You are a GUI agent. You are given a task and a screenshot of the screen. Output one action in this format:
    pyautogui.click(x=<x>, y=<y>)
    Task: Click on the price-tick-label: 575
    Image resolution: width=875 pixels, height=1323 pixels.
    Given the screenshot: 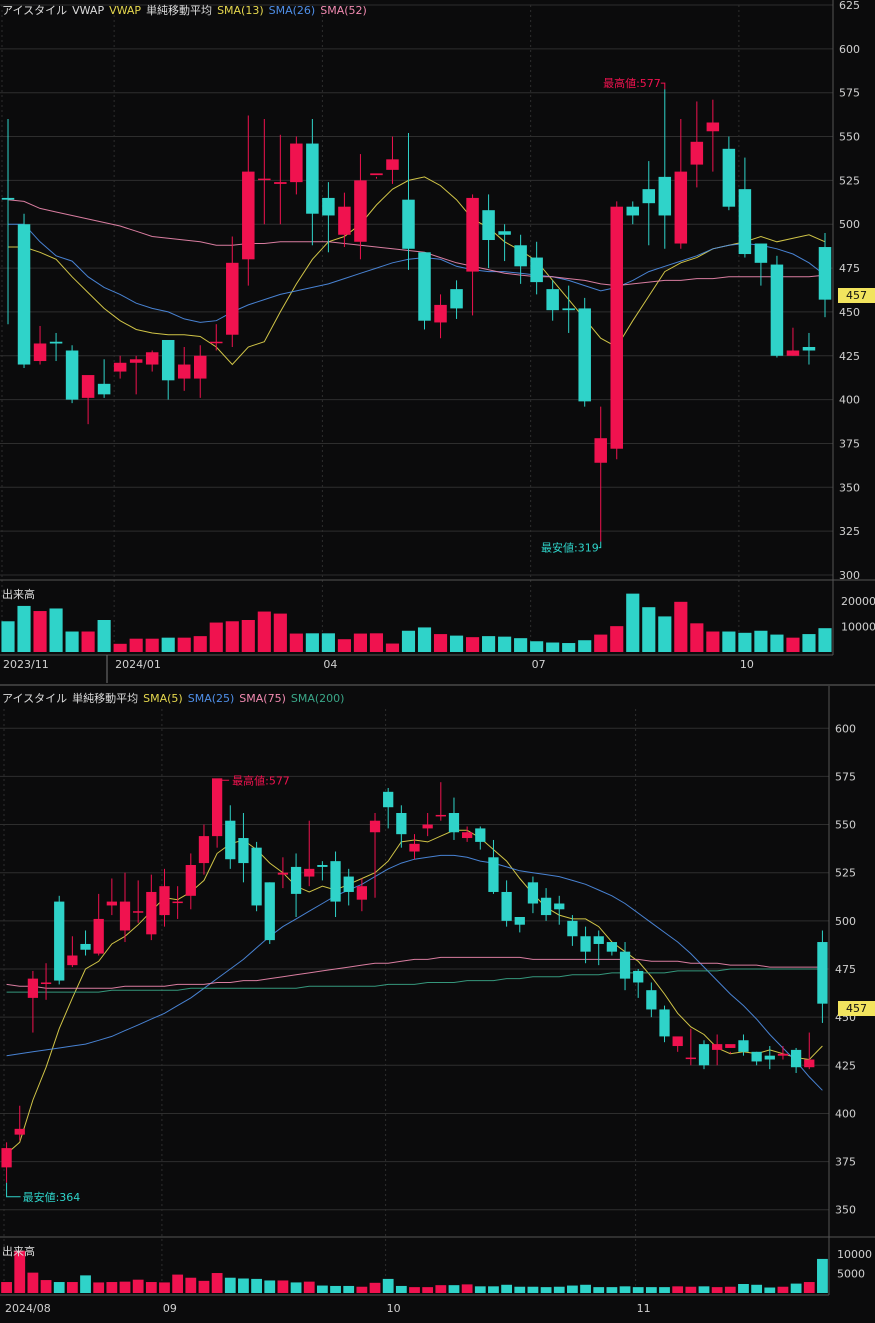 What is the action you would take?
    pyautogui.click(x=849, y=93)
    